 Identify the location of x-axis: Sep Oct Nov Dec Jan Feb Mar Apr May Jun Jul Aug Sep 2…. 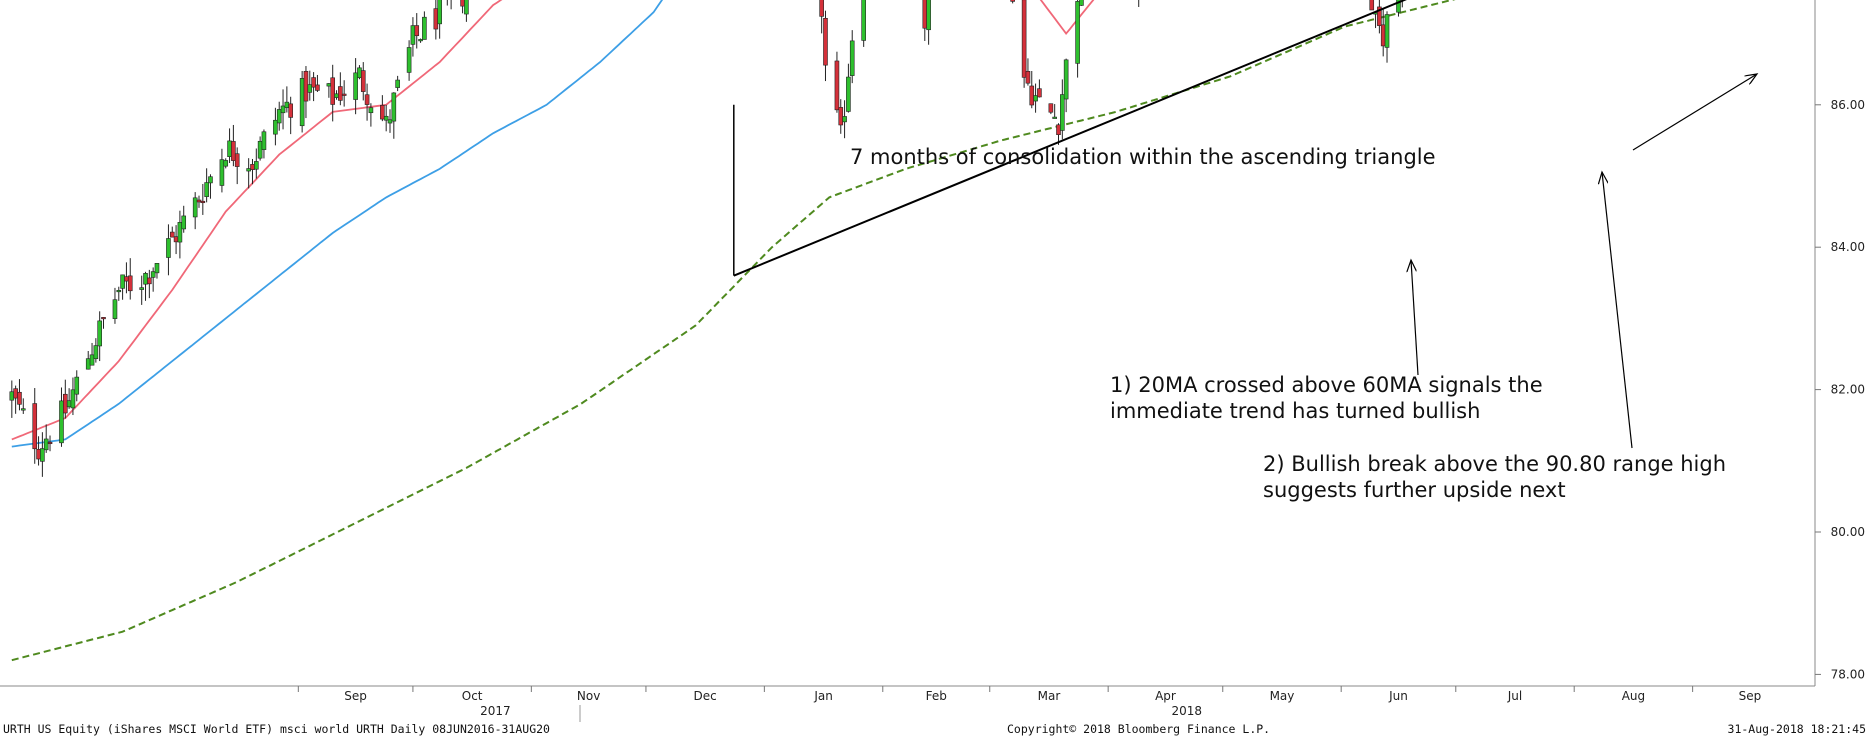
(1029, 702).